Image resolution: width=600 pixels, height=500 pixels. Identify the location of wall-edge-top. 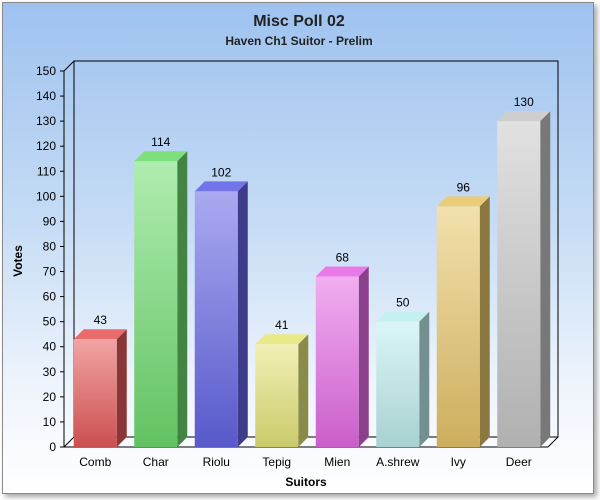
(69, 66).